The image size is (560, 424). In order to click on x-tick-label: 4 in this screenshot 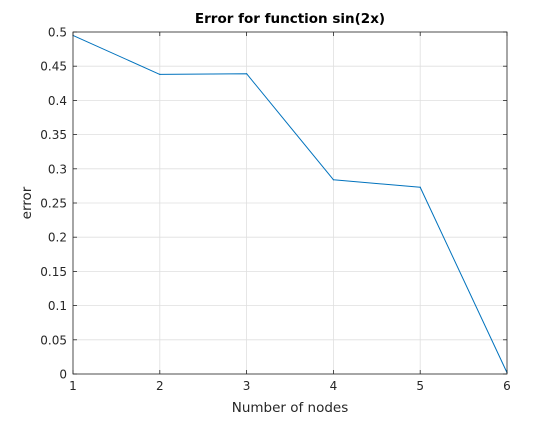, I will do `click(334, 386)`.